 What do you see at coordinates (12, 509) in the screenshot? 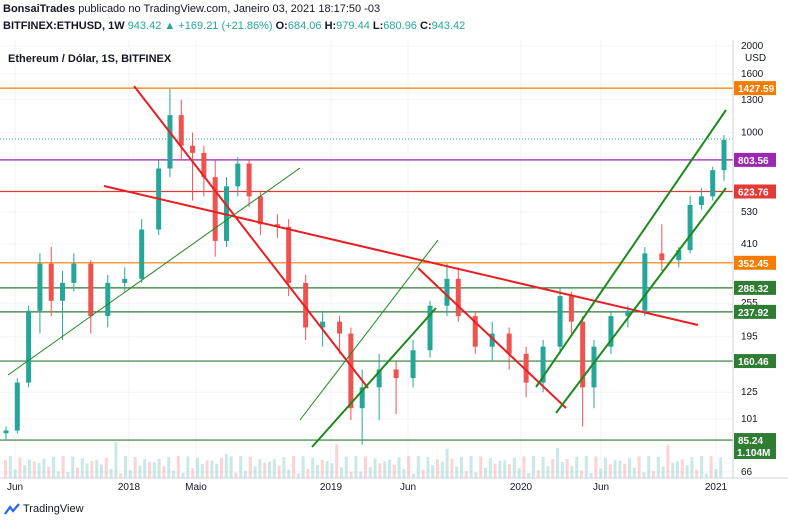
I see `tradingview-logo-icon` at bounding box center [12, 509].